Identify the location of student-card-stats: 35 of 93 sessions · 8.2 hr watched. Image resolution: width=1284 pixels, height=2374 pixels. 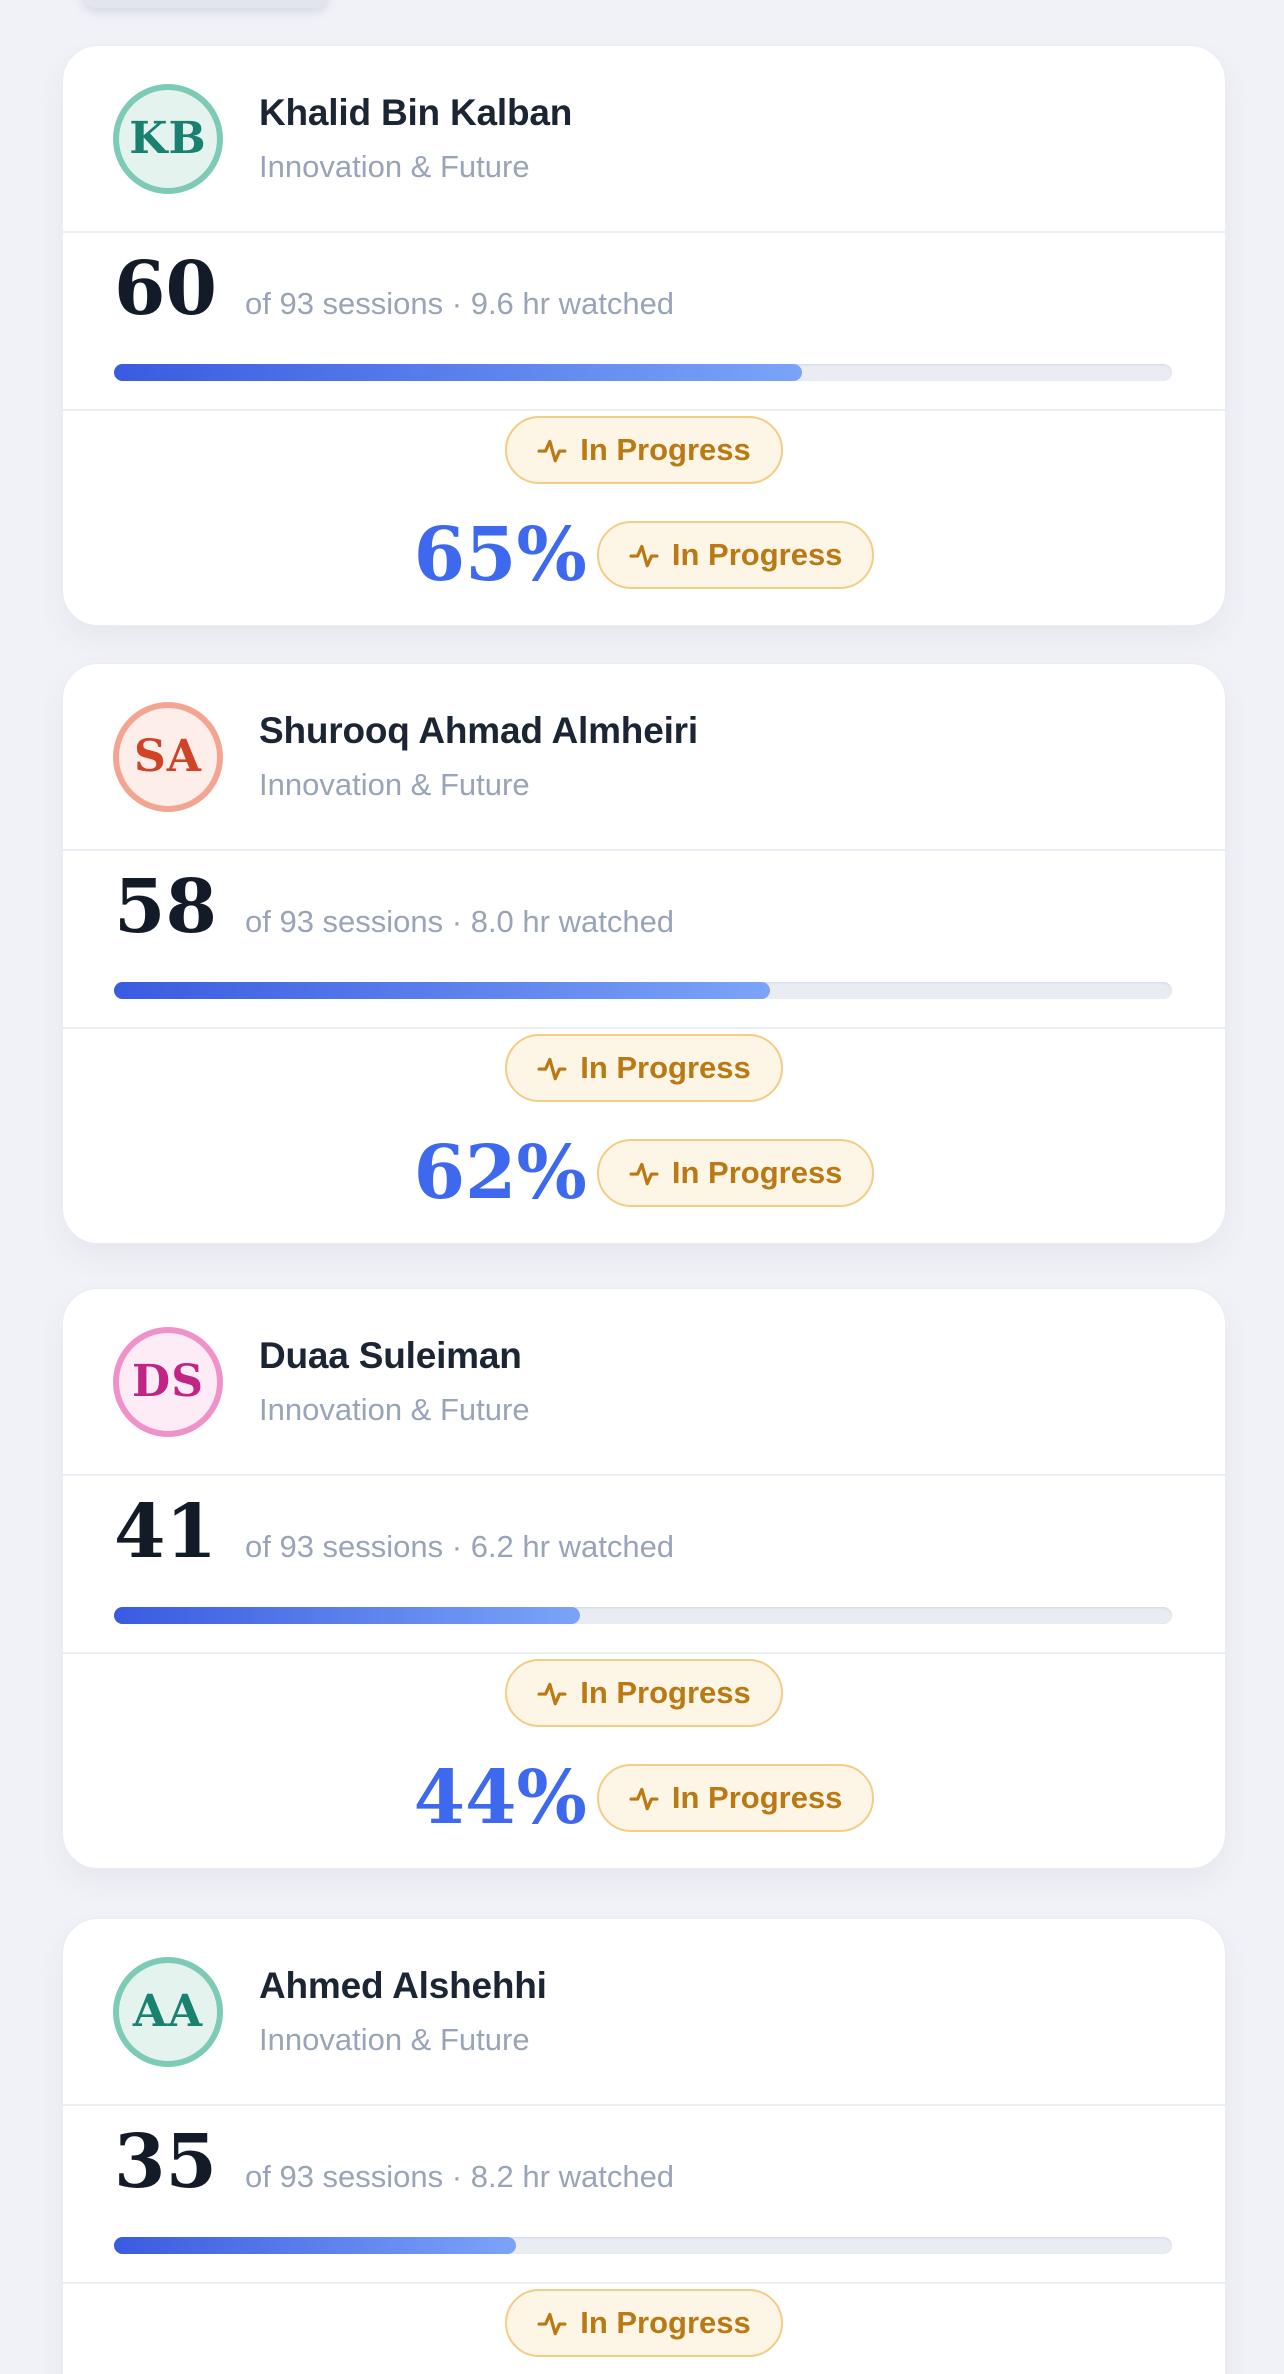
(644, 2194).